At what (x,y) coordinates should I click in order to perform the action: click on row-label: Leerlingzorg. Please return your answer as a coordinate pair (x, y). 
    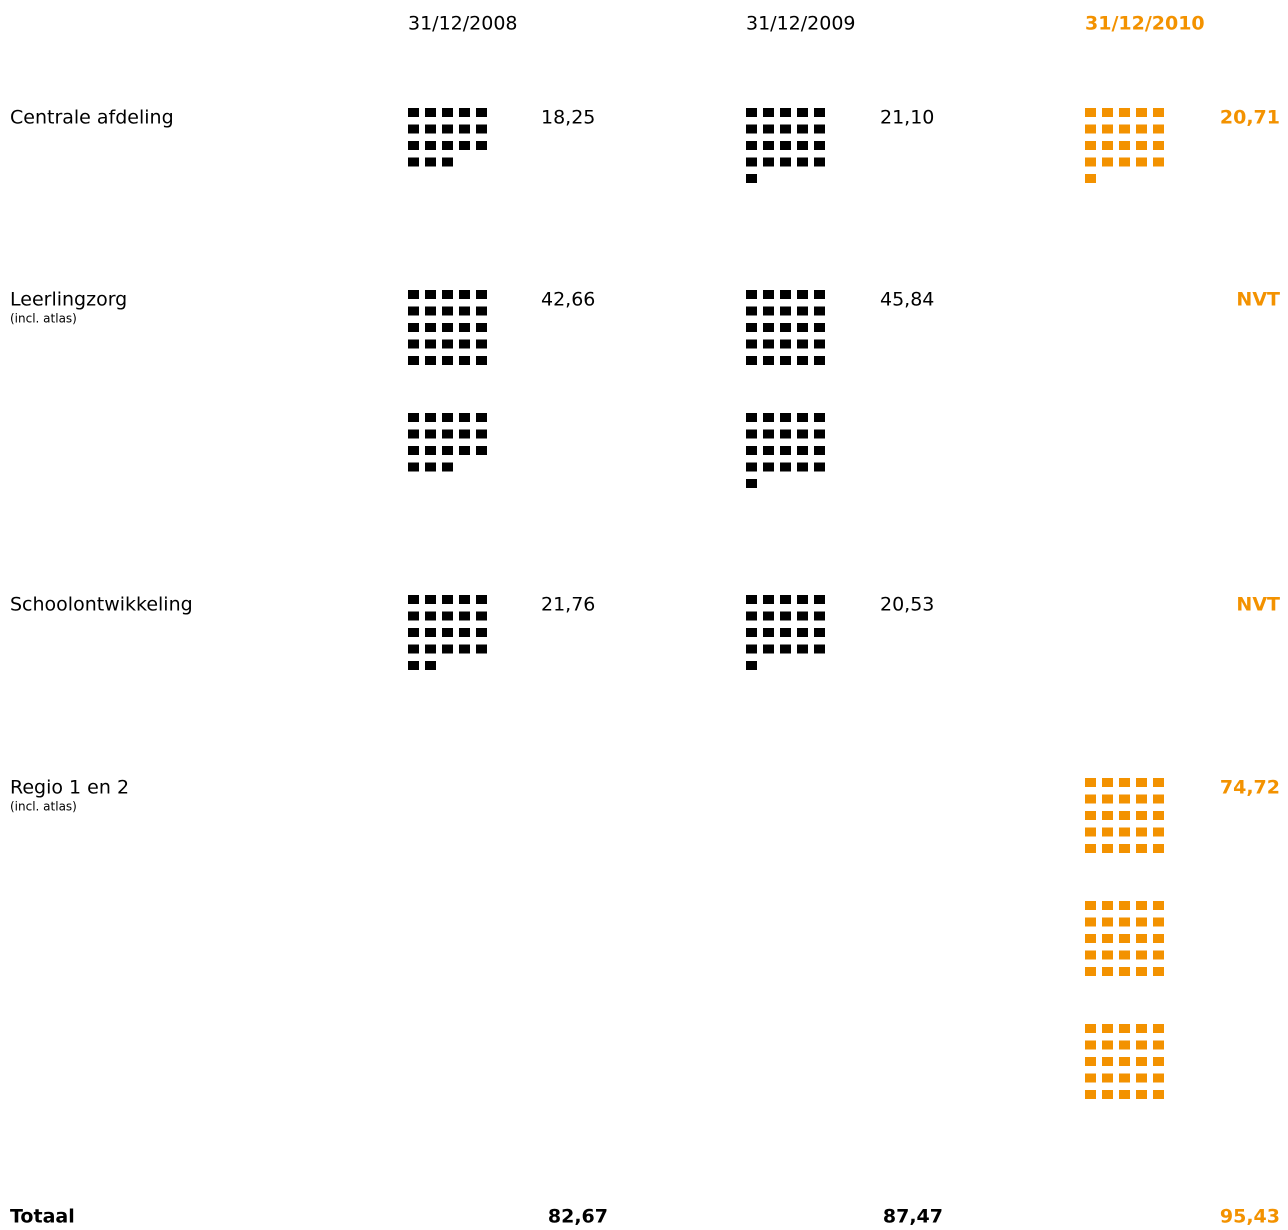
    Looking at the image, I should click on (68, 300).